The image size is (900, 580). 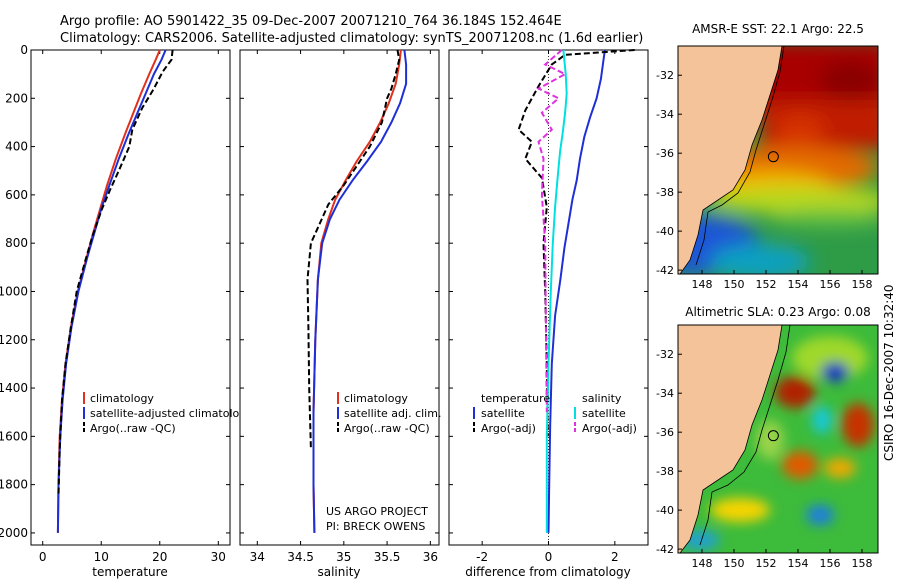 I want to click on difference-xlabel: difference from climatology, so click(x=548, y=572).